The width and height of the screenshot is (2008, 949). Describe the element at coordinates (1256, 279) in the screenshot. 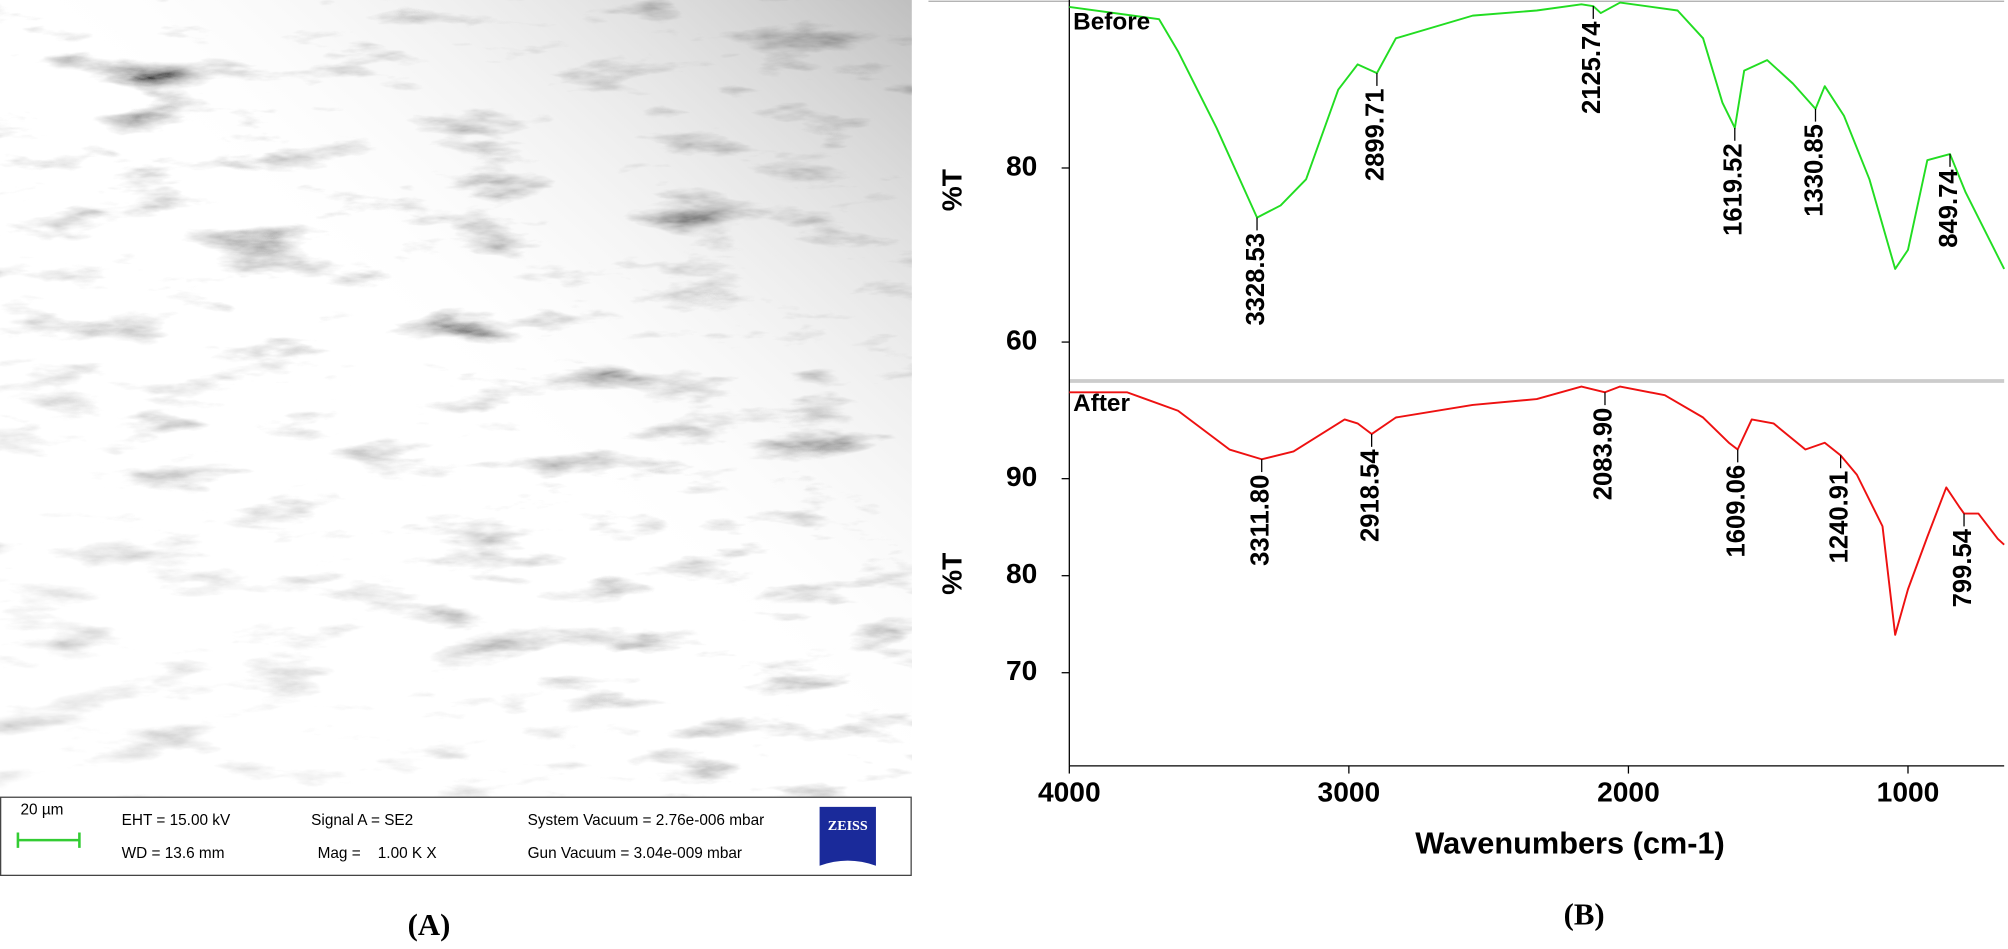

I see `peak-label: 3328.53` at that location.